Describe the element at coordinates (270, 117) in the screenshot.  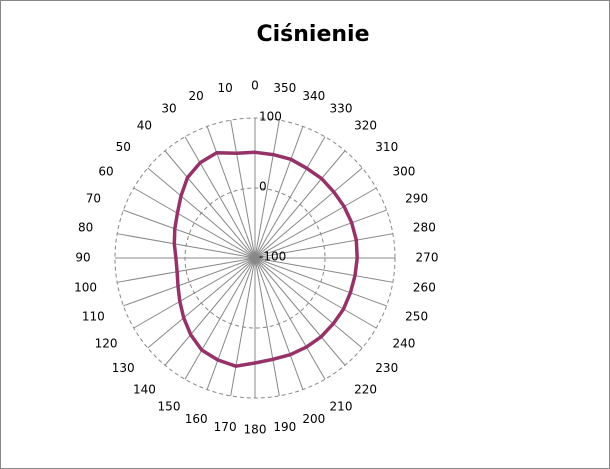
I see `r-tick-label: 100` at that location.